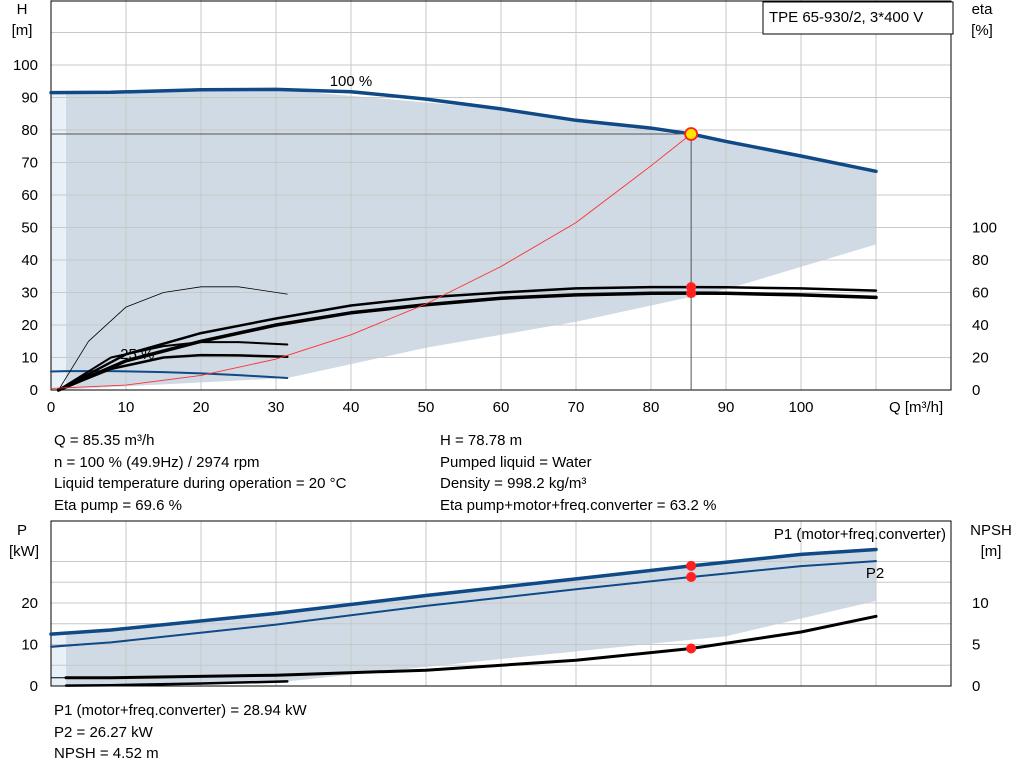 The height and width of the screenshot is (781, 1024). What do you see at coordinates (24, 551) in the screenshot?
I see `power-axis-unit: [kW]` at bounding box center [24, 551].